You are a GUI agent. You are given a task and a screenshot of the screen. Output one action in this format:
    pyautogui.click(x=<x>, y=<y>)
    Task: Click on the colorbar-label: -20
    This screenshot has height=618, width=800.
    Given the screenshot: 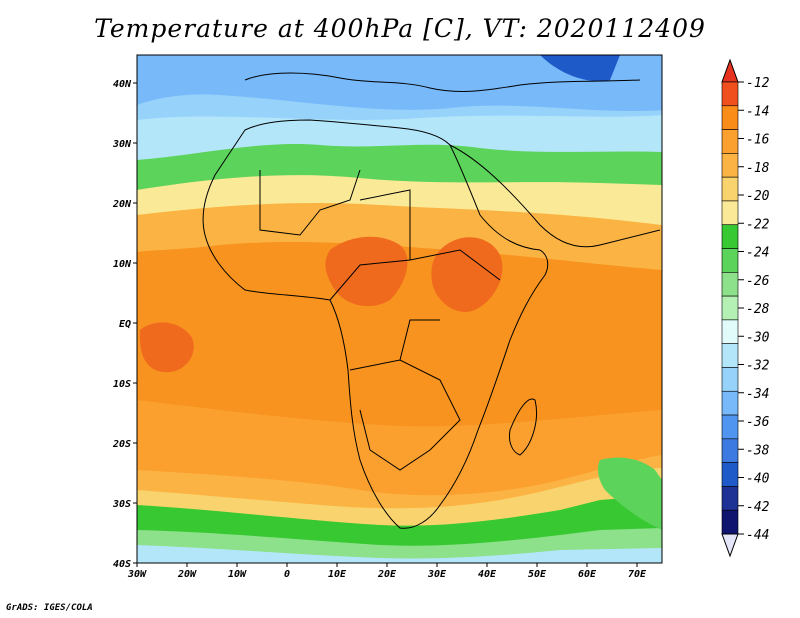 What is the action you would take?
    pyautogui.click(x=758, y=196)
    